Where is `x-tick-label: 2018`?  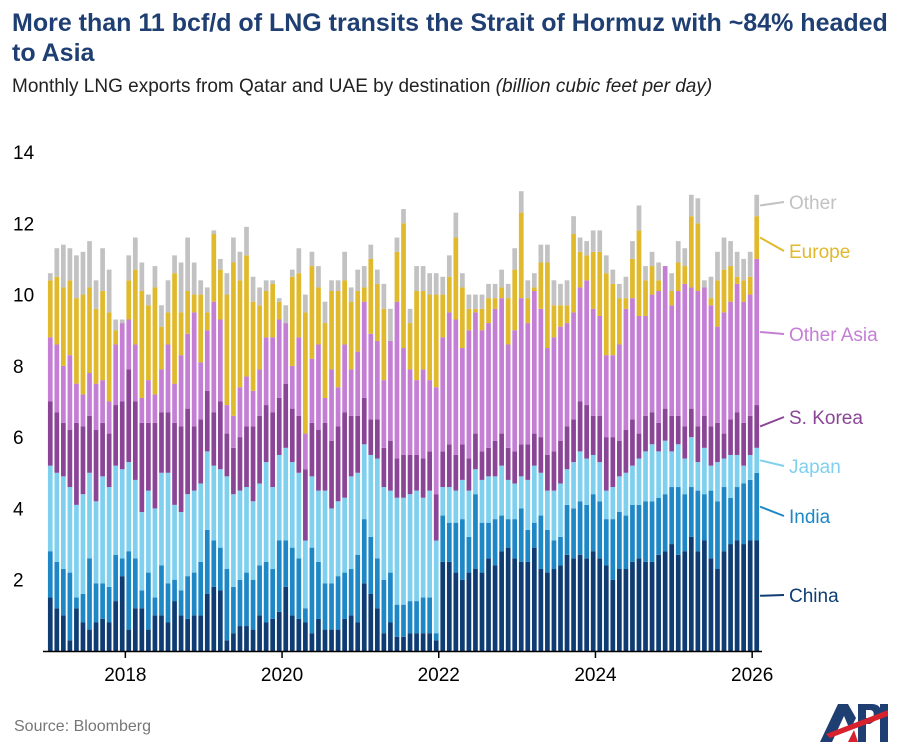
x-tick-label: 2018 is located at coordinates (125, 675).